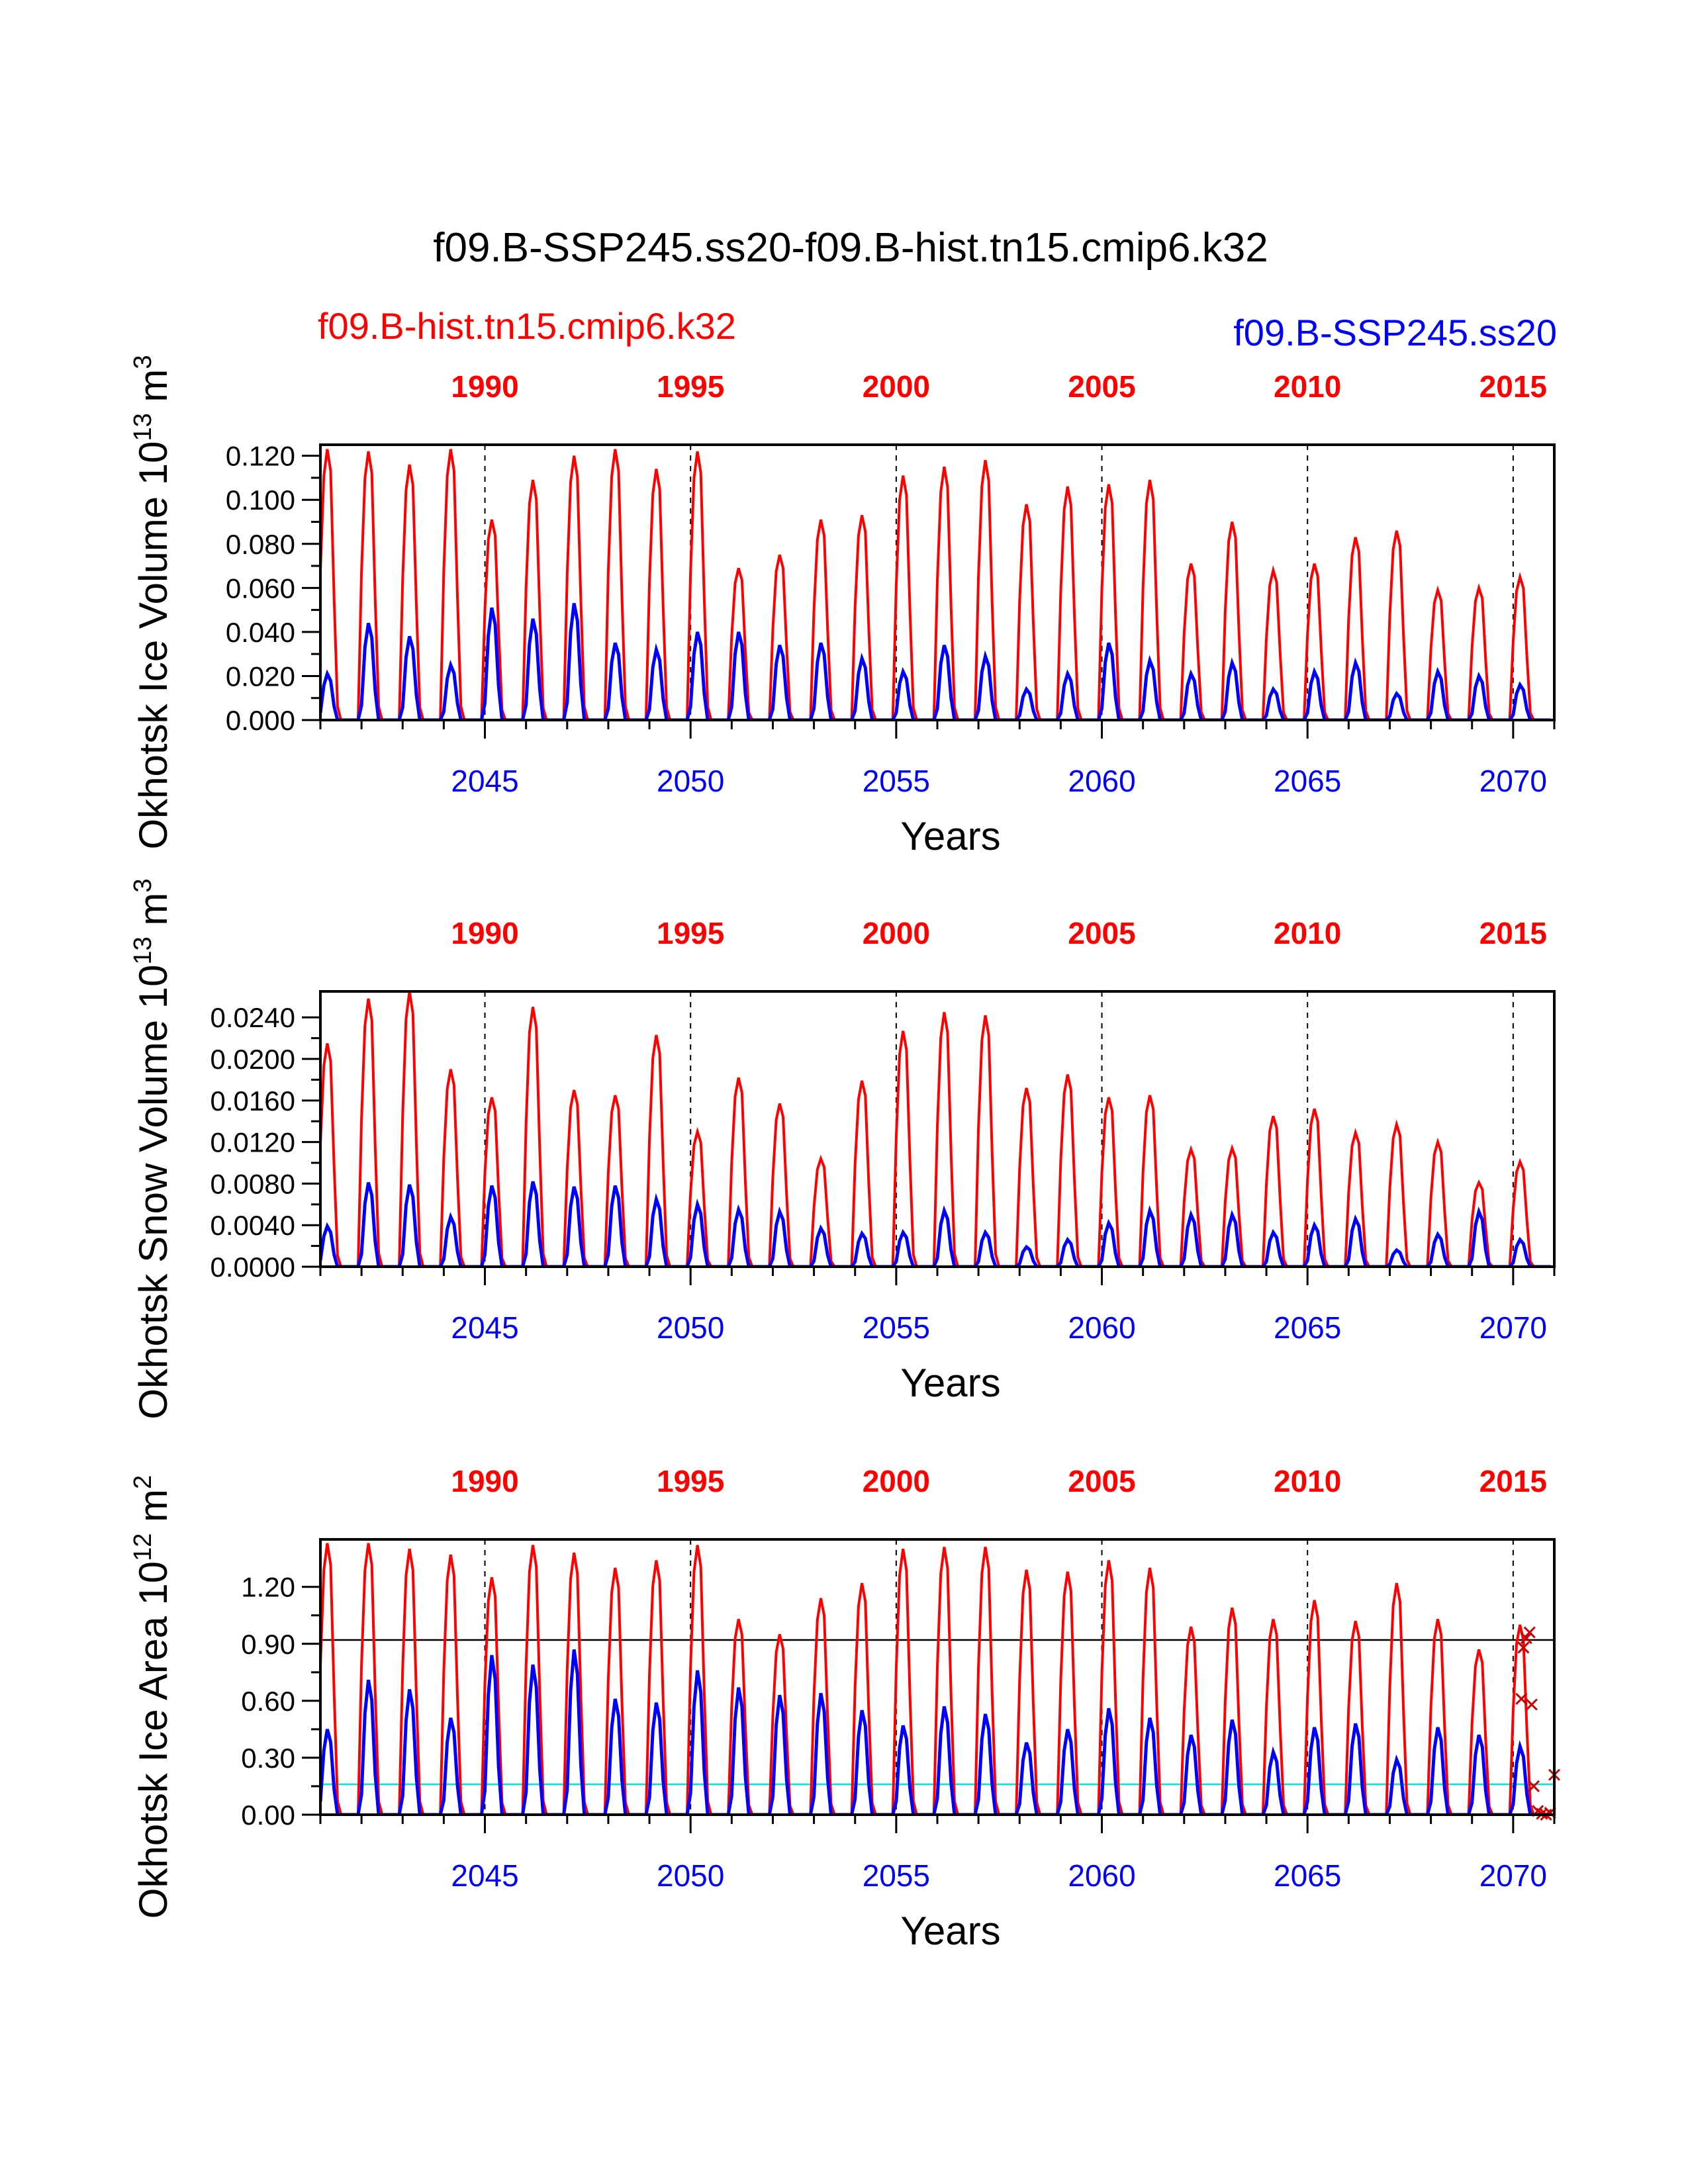  What do you see at coordinates (260, 544) in the screenshot?
I see `y-tick-label: 0.080` at bounding box center [260, 544].